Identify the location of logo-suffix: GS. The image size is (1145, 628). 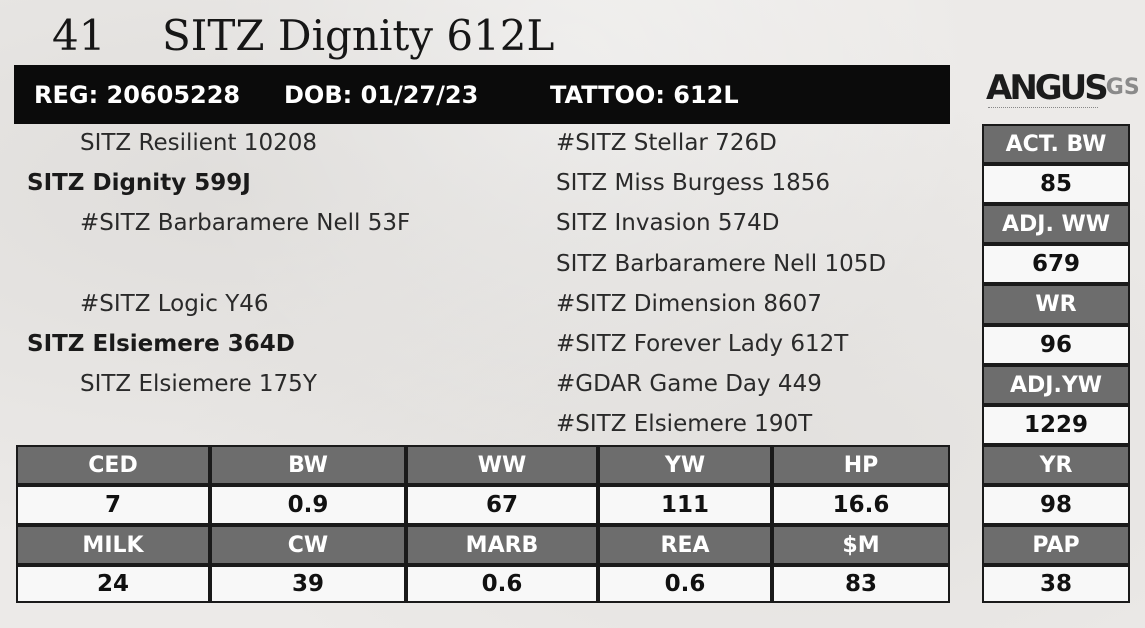
(1122, 87).